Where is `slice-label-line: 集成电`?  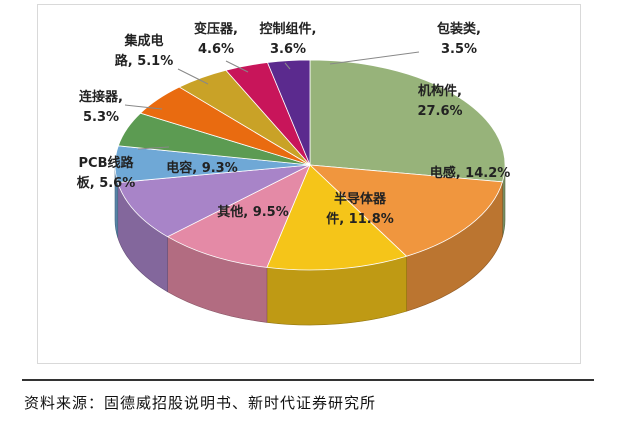 slice-label-line: 集成电 is located at coordinates (143, 41).